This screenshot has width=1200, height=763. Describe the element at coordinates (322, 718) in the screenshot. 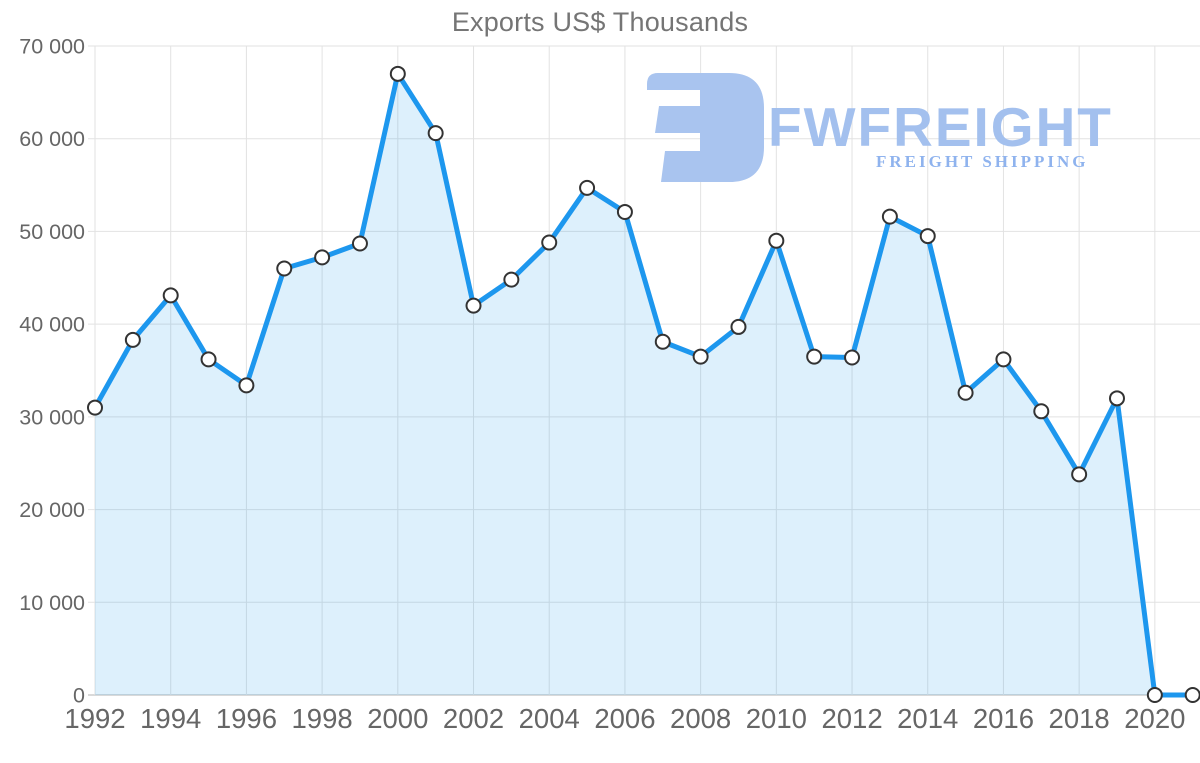

I see `x-axis-tick-label: 1998` at that location.